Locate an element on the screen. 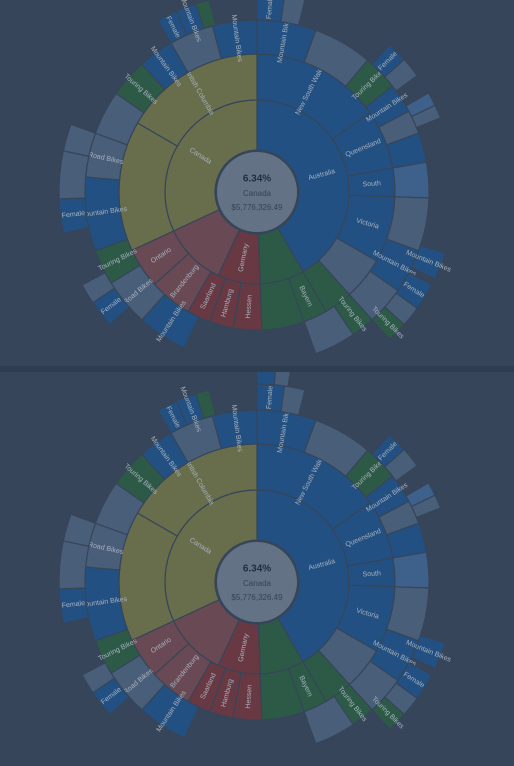 This screenshot has height=766, width=514. bottom-center-label: Canada is located at coordinates (257, 583).